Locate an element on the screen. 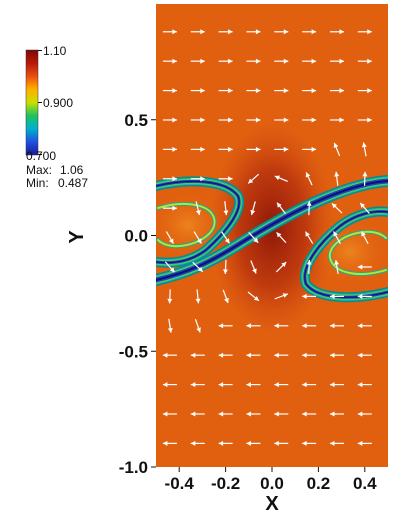  interface-left-arm is located at coordinates (198, 222).